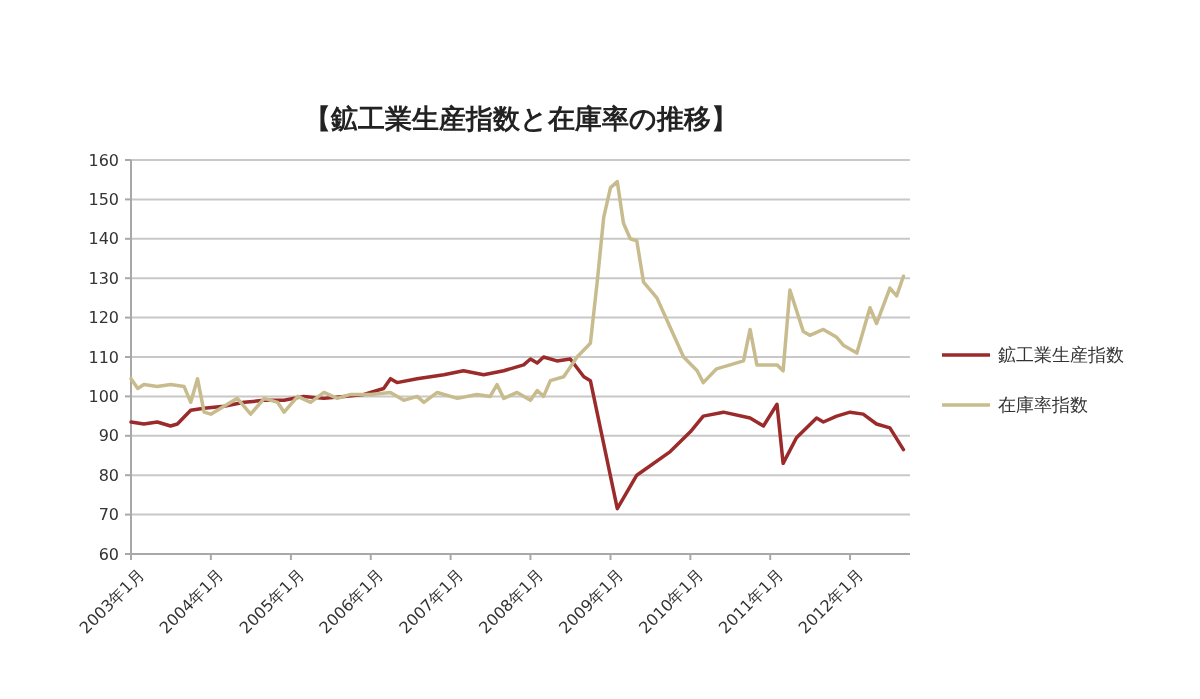 The image size is (1200, 699). I want to click on y-tick-label: 140, so click(103, 239).